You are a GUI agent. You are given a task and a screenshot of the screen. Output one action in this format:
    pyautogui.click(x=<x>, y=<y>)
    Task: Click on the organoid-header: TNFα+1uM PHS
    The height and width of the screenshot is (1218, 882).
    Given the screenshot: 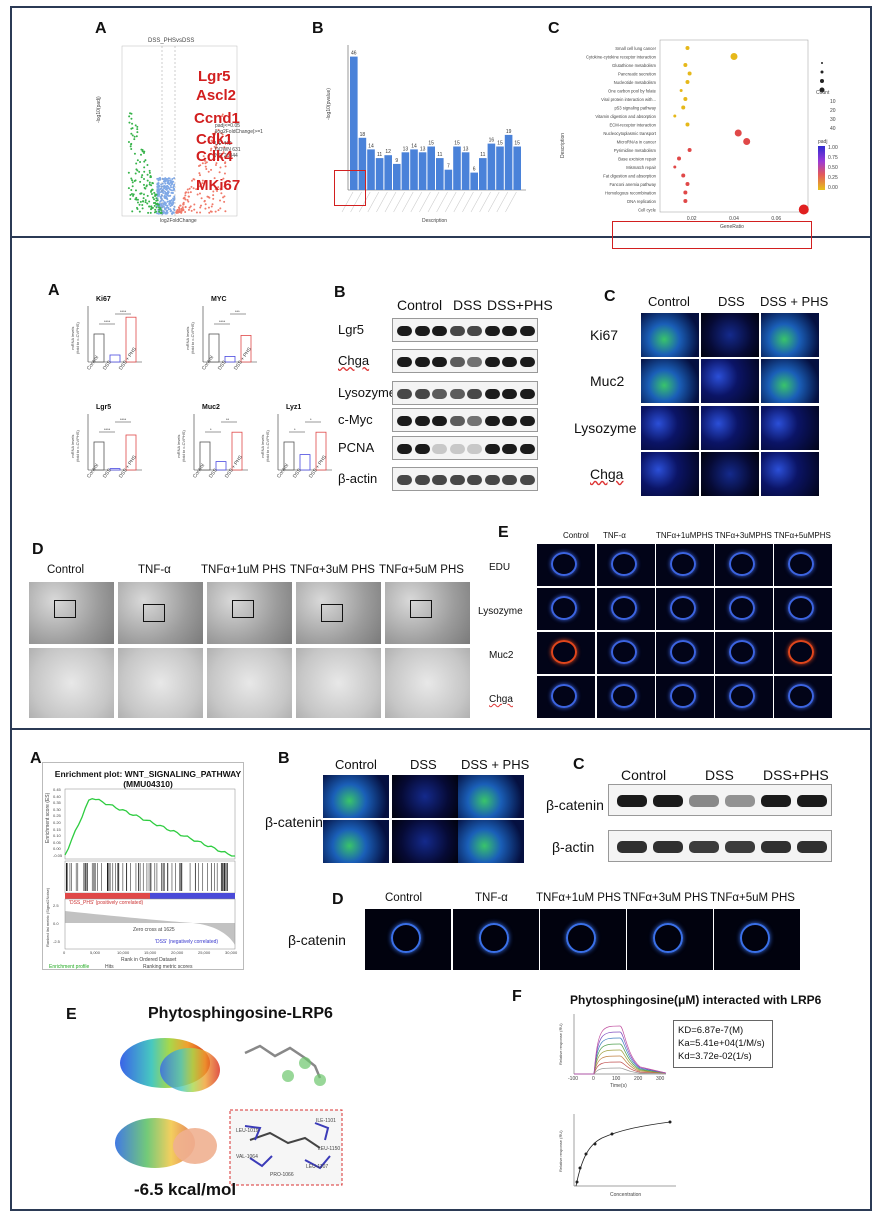 What is the action you would take?
    pyautogui.click(x=243, y=570)
    